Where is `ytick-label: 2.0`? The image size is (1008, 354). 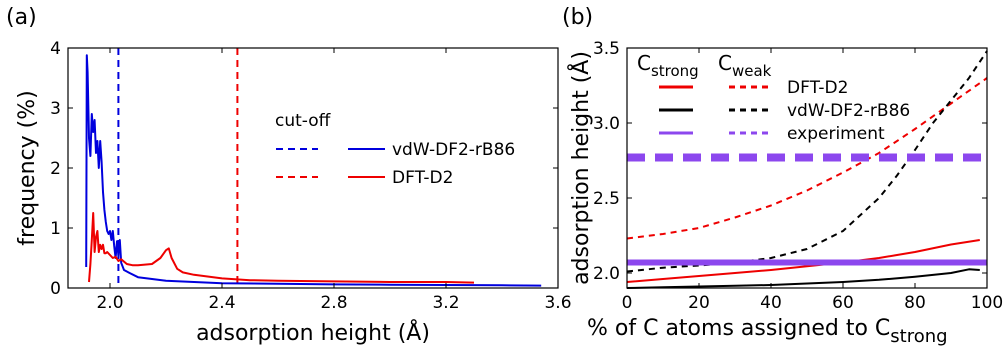
ytick-label: 2.0 is located at coordinates (606, 274).